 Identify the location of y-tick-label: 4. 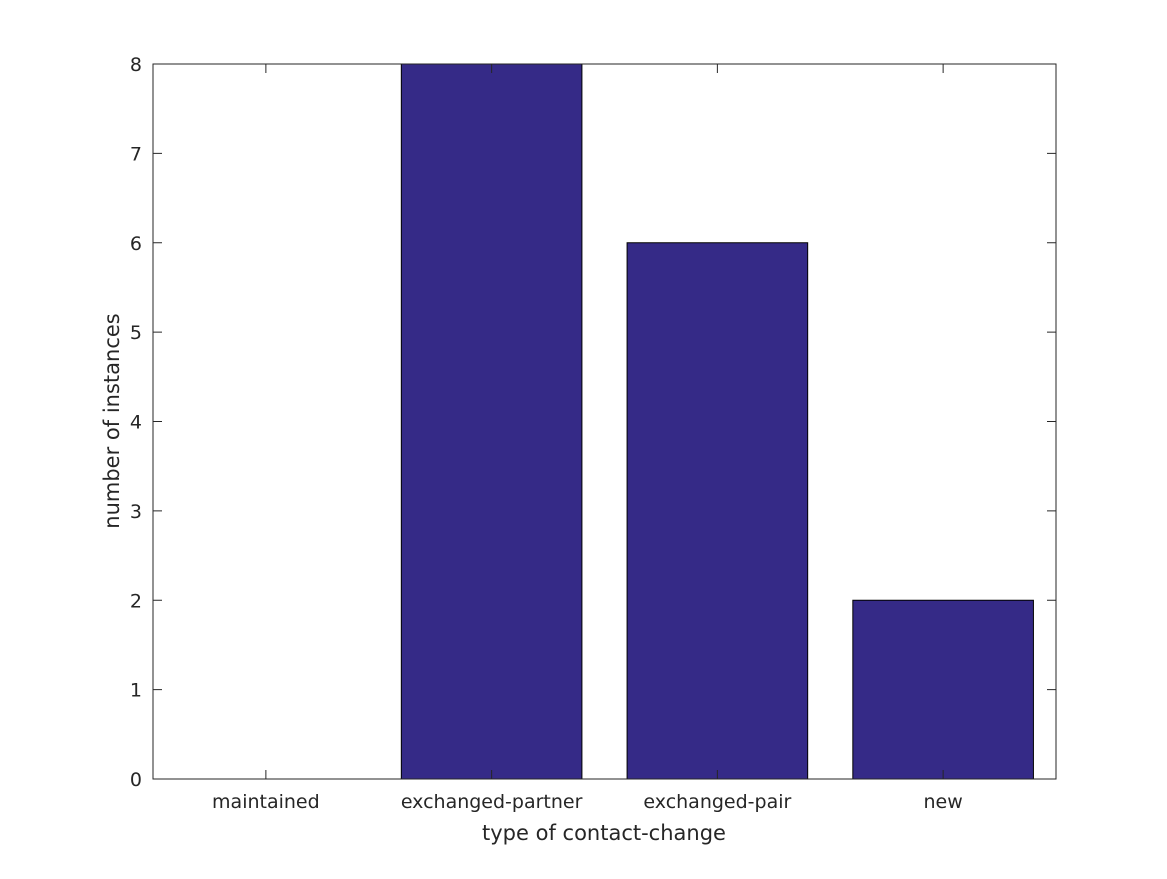
(136, 423).